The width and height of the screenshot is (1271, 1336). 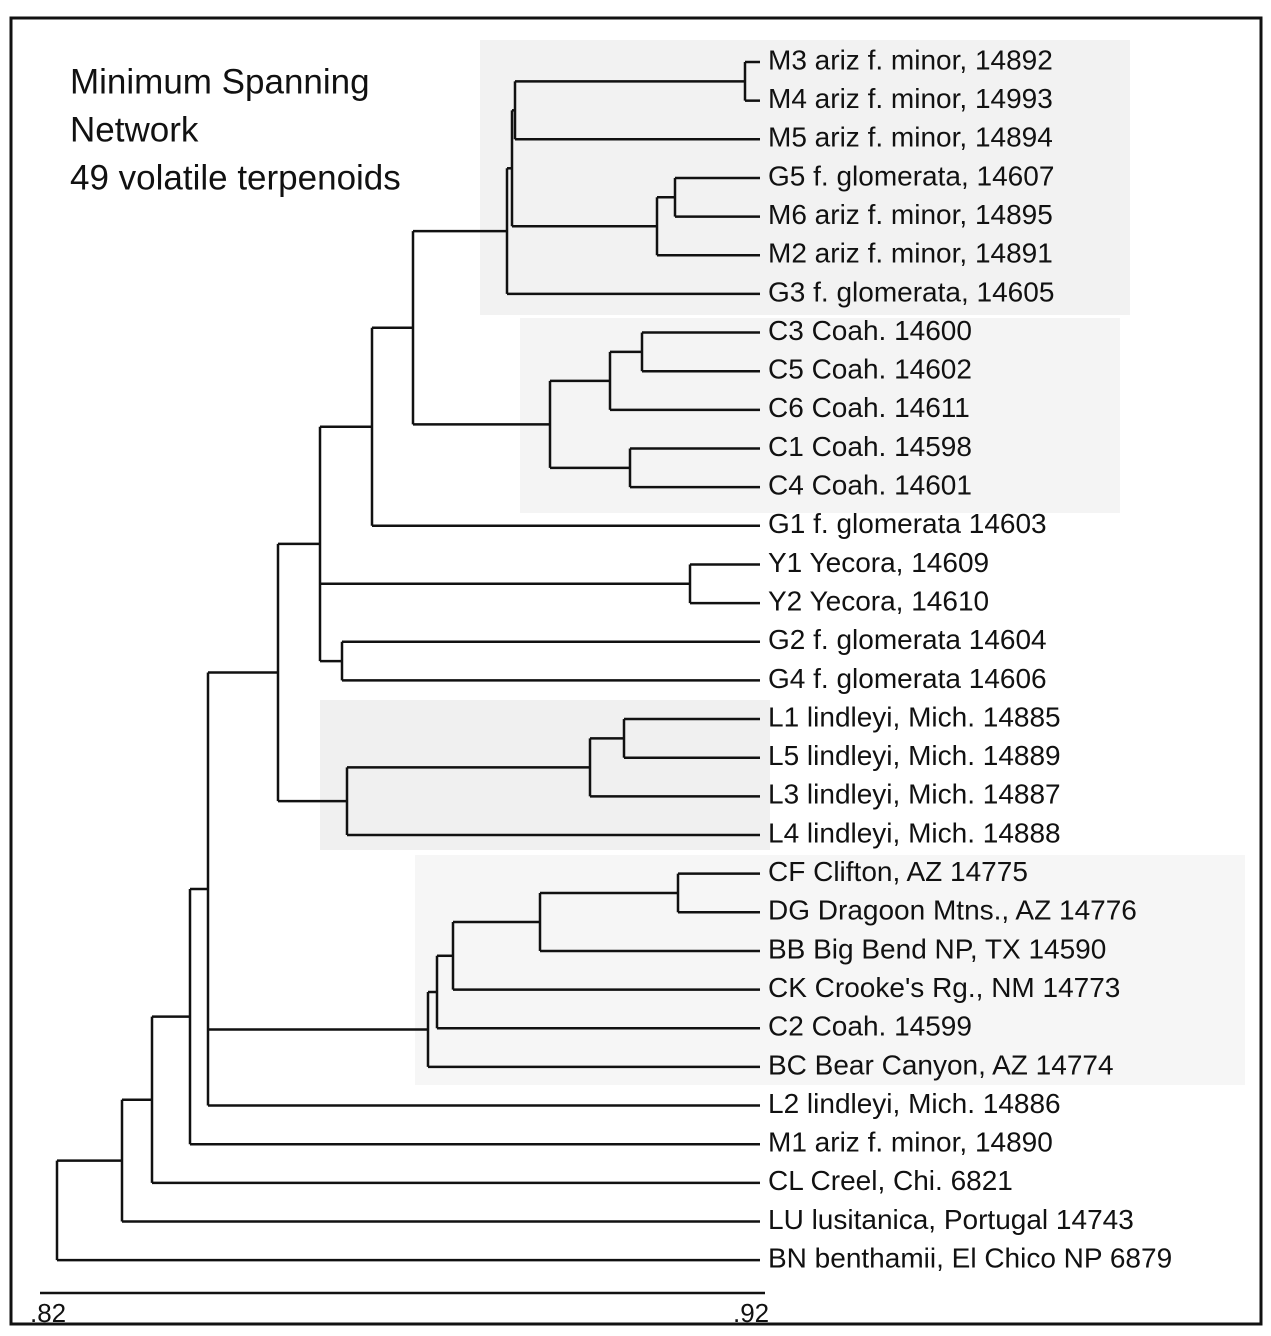 What do you see at coordinates (220, 81) in the screenshot?
I see `title-line: Minimum Spanning` at bounding box center [220, 81].